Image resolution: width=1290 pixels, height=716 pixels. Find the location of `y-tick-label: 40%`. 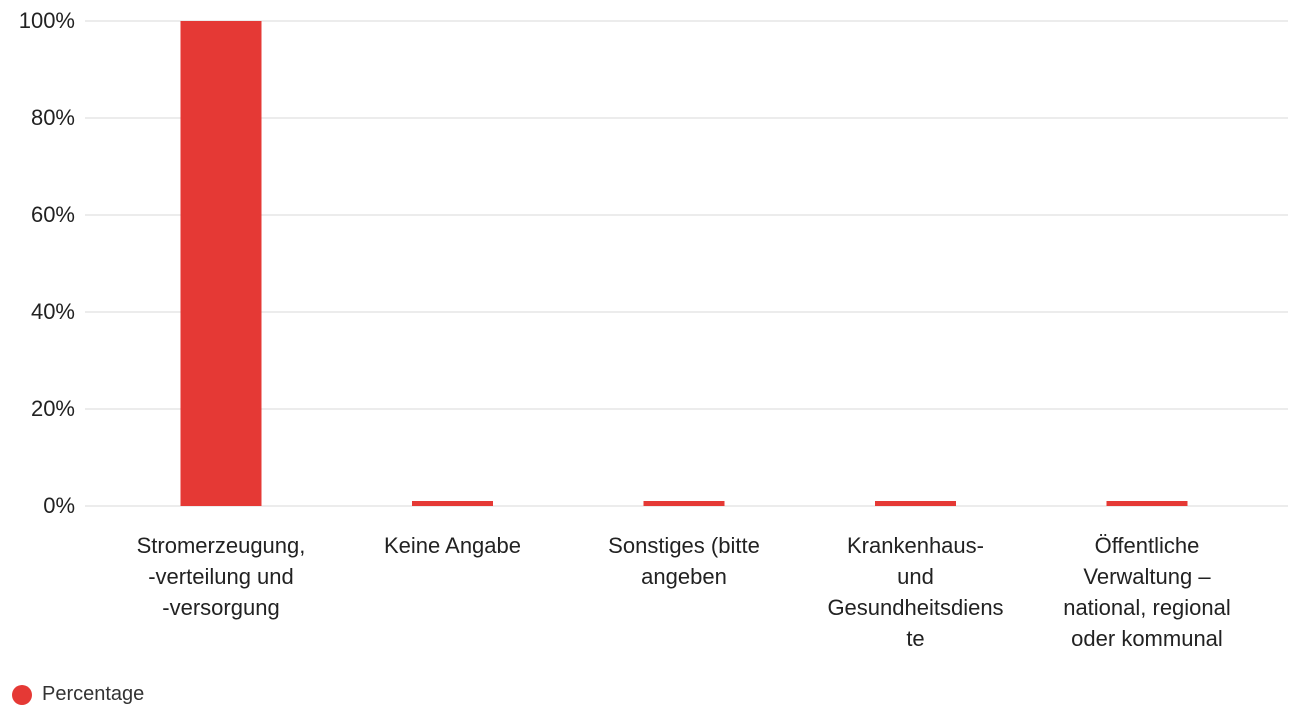

y-tick-label: 40% is located at coordinates (53, 311).